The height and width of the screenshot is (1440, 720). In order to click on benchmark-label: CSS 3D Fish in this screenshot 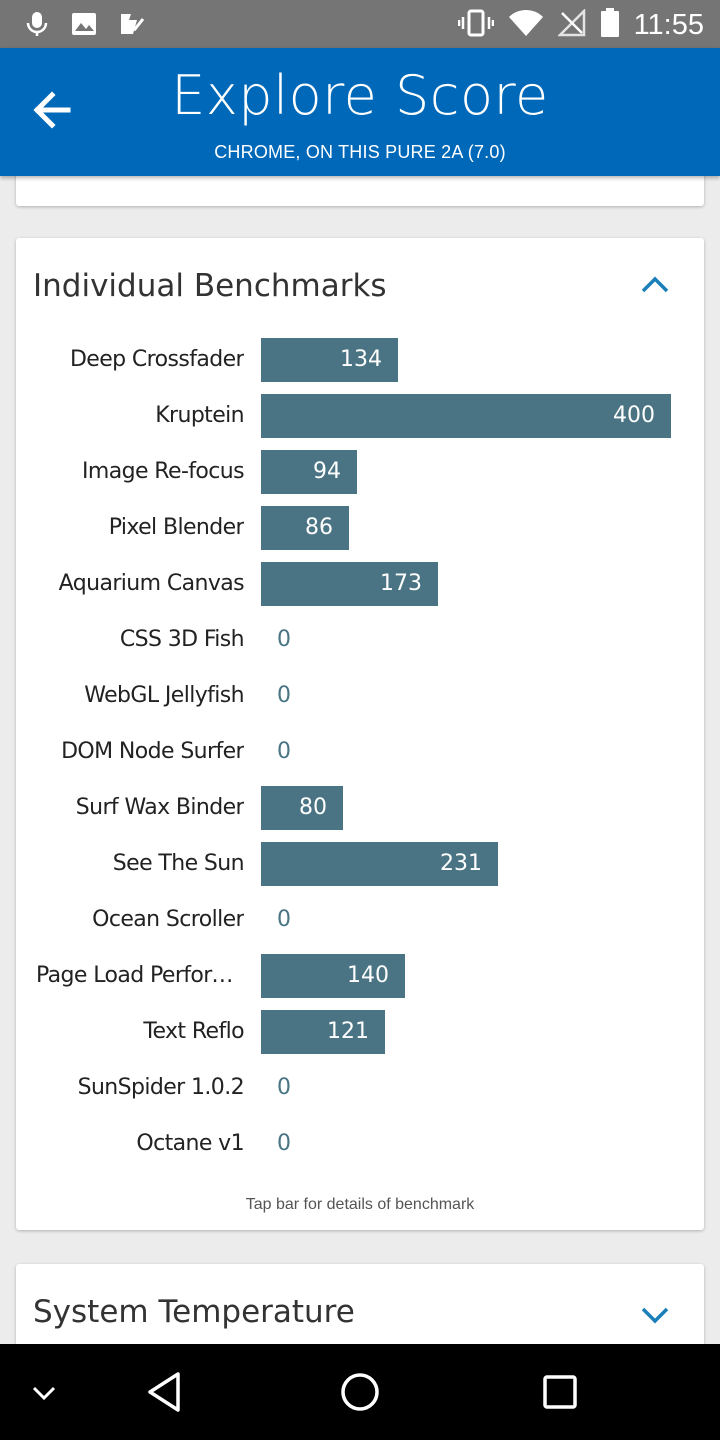, I will do `click(181, 639)`.